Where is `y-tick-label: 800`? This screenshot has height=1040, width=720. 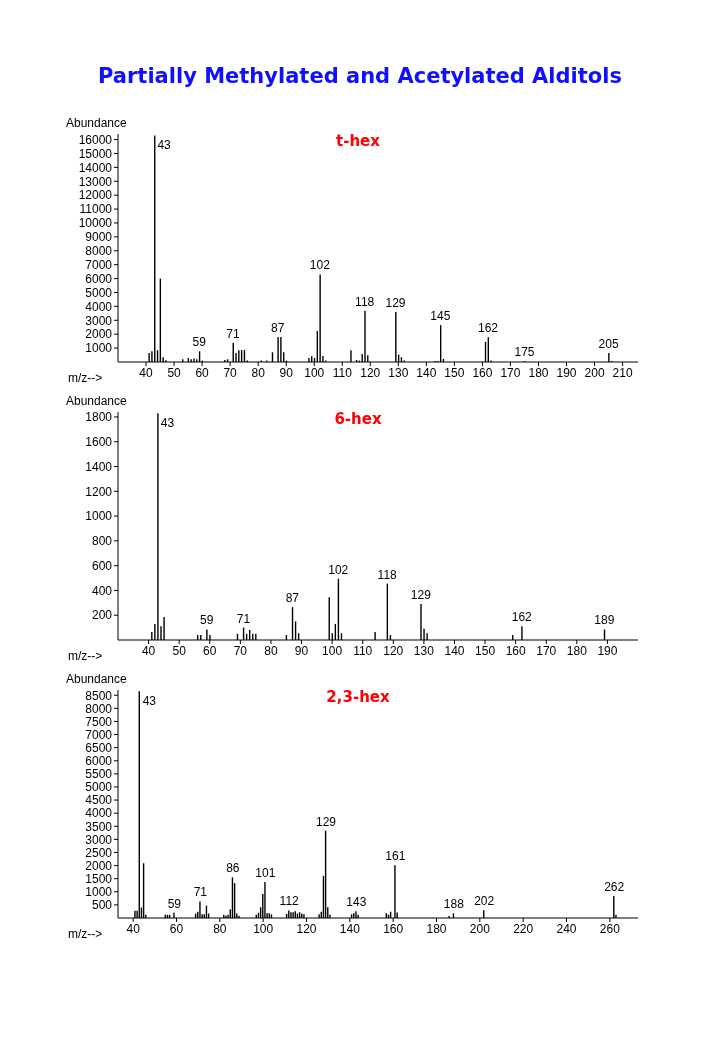
y-tick-label: 800 is located at coordinates (102, 541).